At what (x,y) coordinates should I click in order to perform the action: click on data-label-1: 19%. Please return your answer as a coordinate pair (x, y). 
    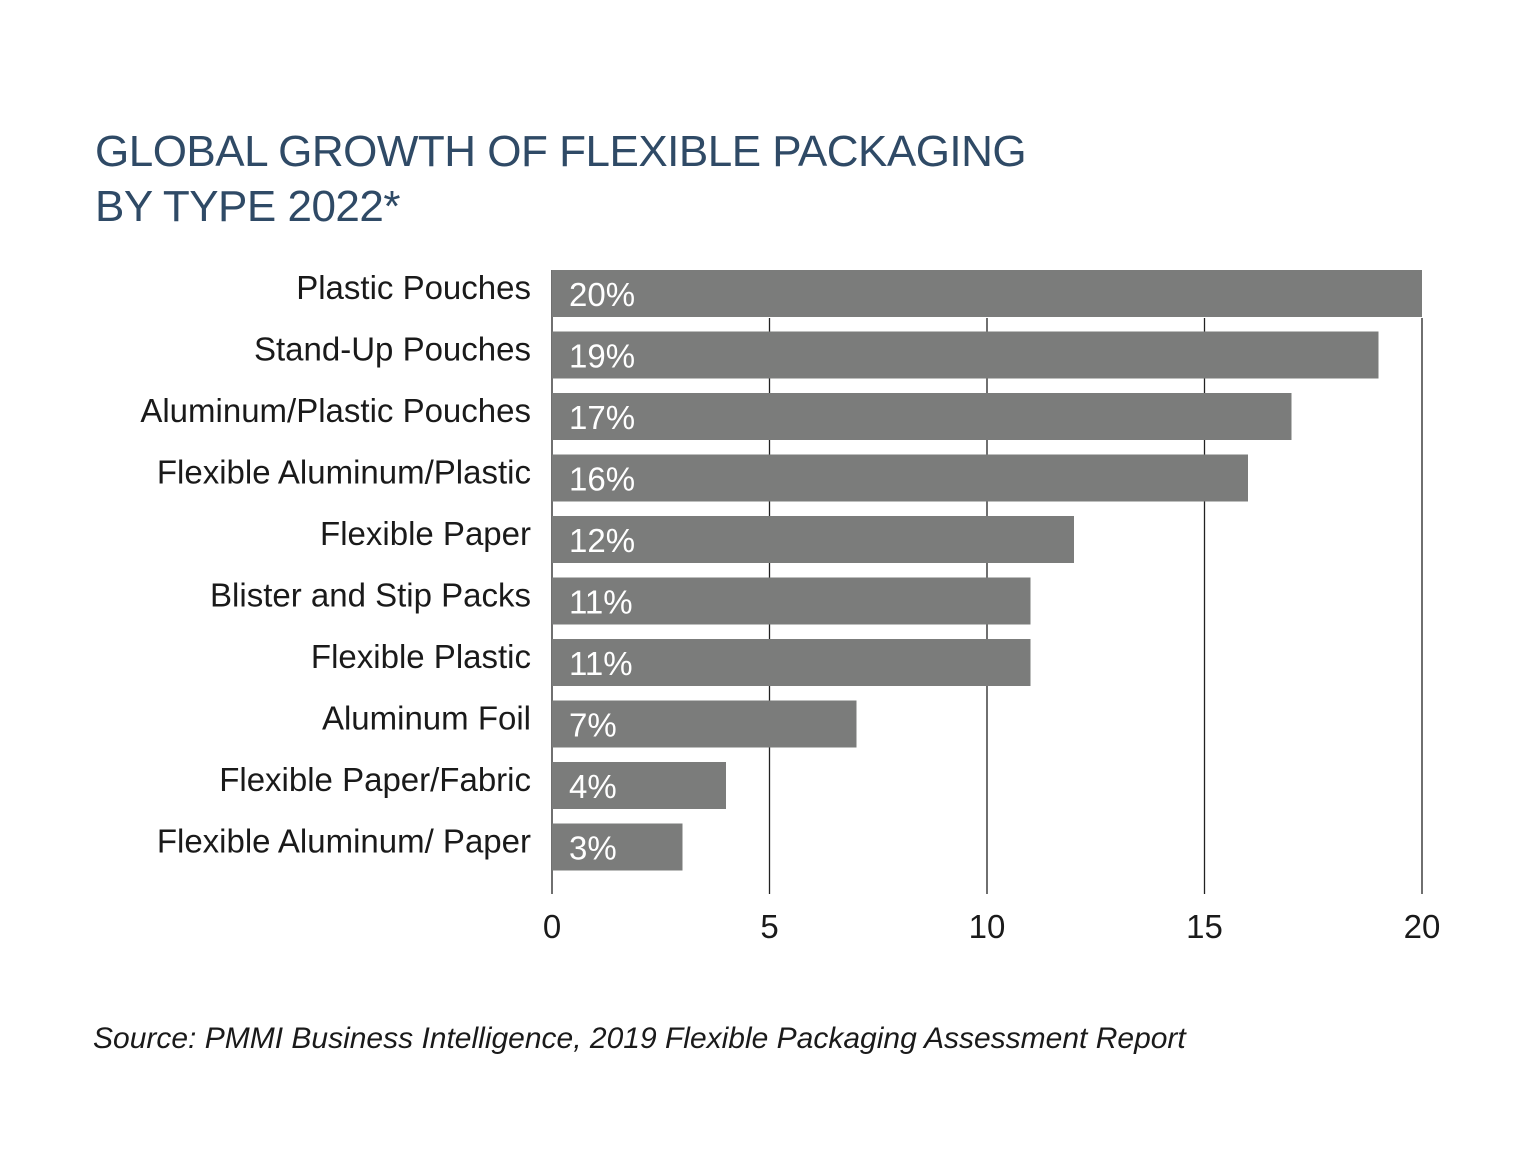
    Looking at the image, I should click on (602, 356).